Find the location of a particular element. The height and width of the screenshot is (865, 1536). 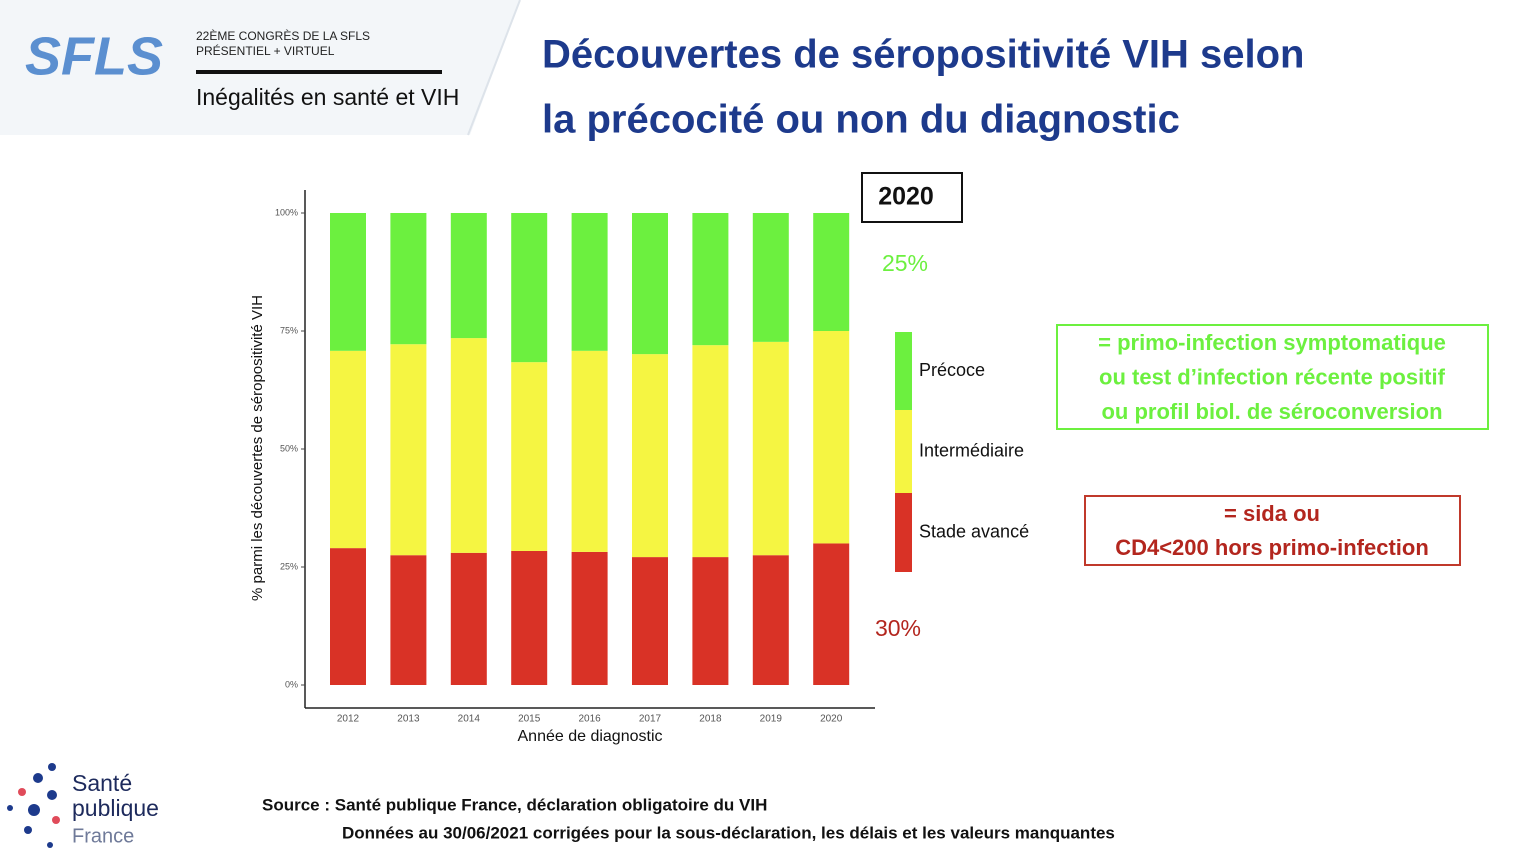

note-text: = sida ou is located at coordinates (1272, 513).